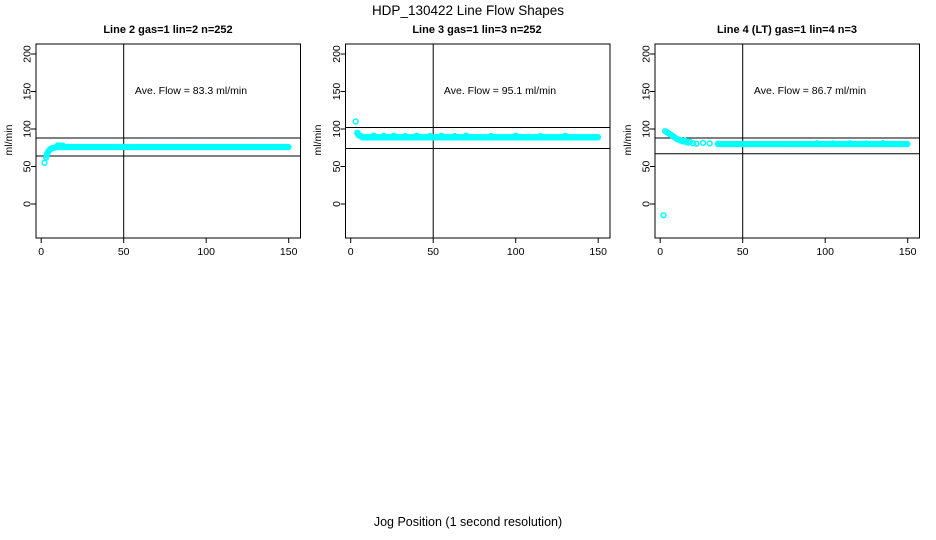 Image resolution: width=936 pixels, height=540 pixels. I want to click on figure-x-axis-label: Jog Position (1 second resolution), so click(468, 522).